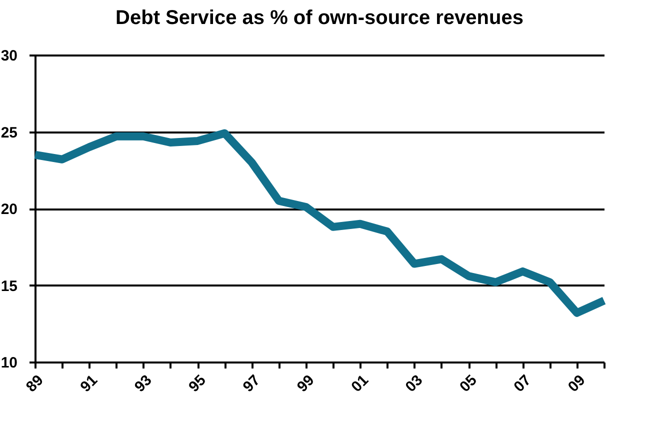  What do you see at coordinates (522, 384) in the screenshot?
I see `x-tick-label: 07` at bounding box center [522, 384].